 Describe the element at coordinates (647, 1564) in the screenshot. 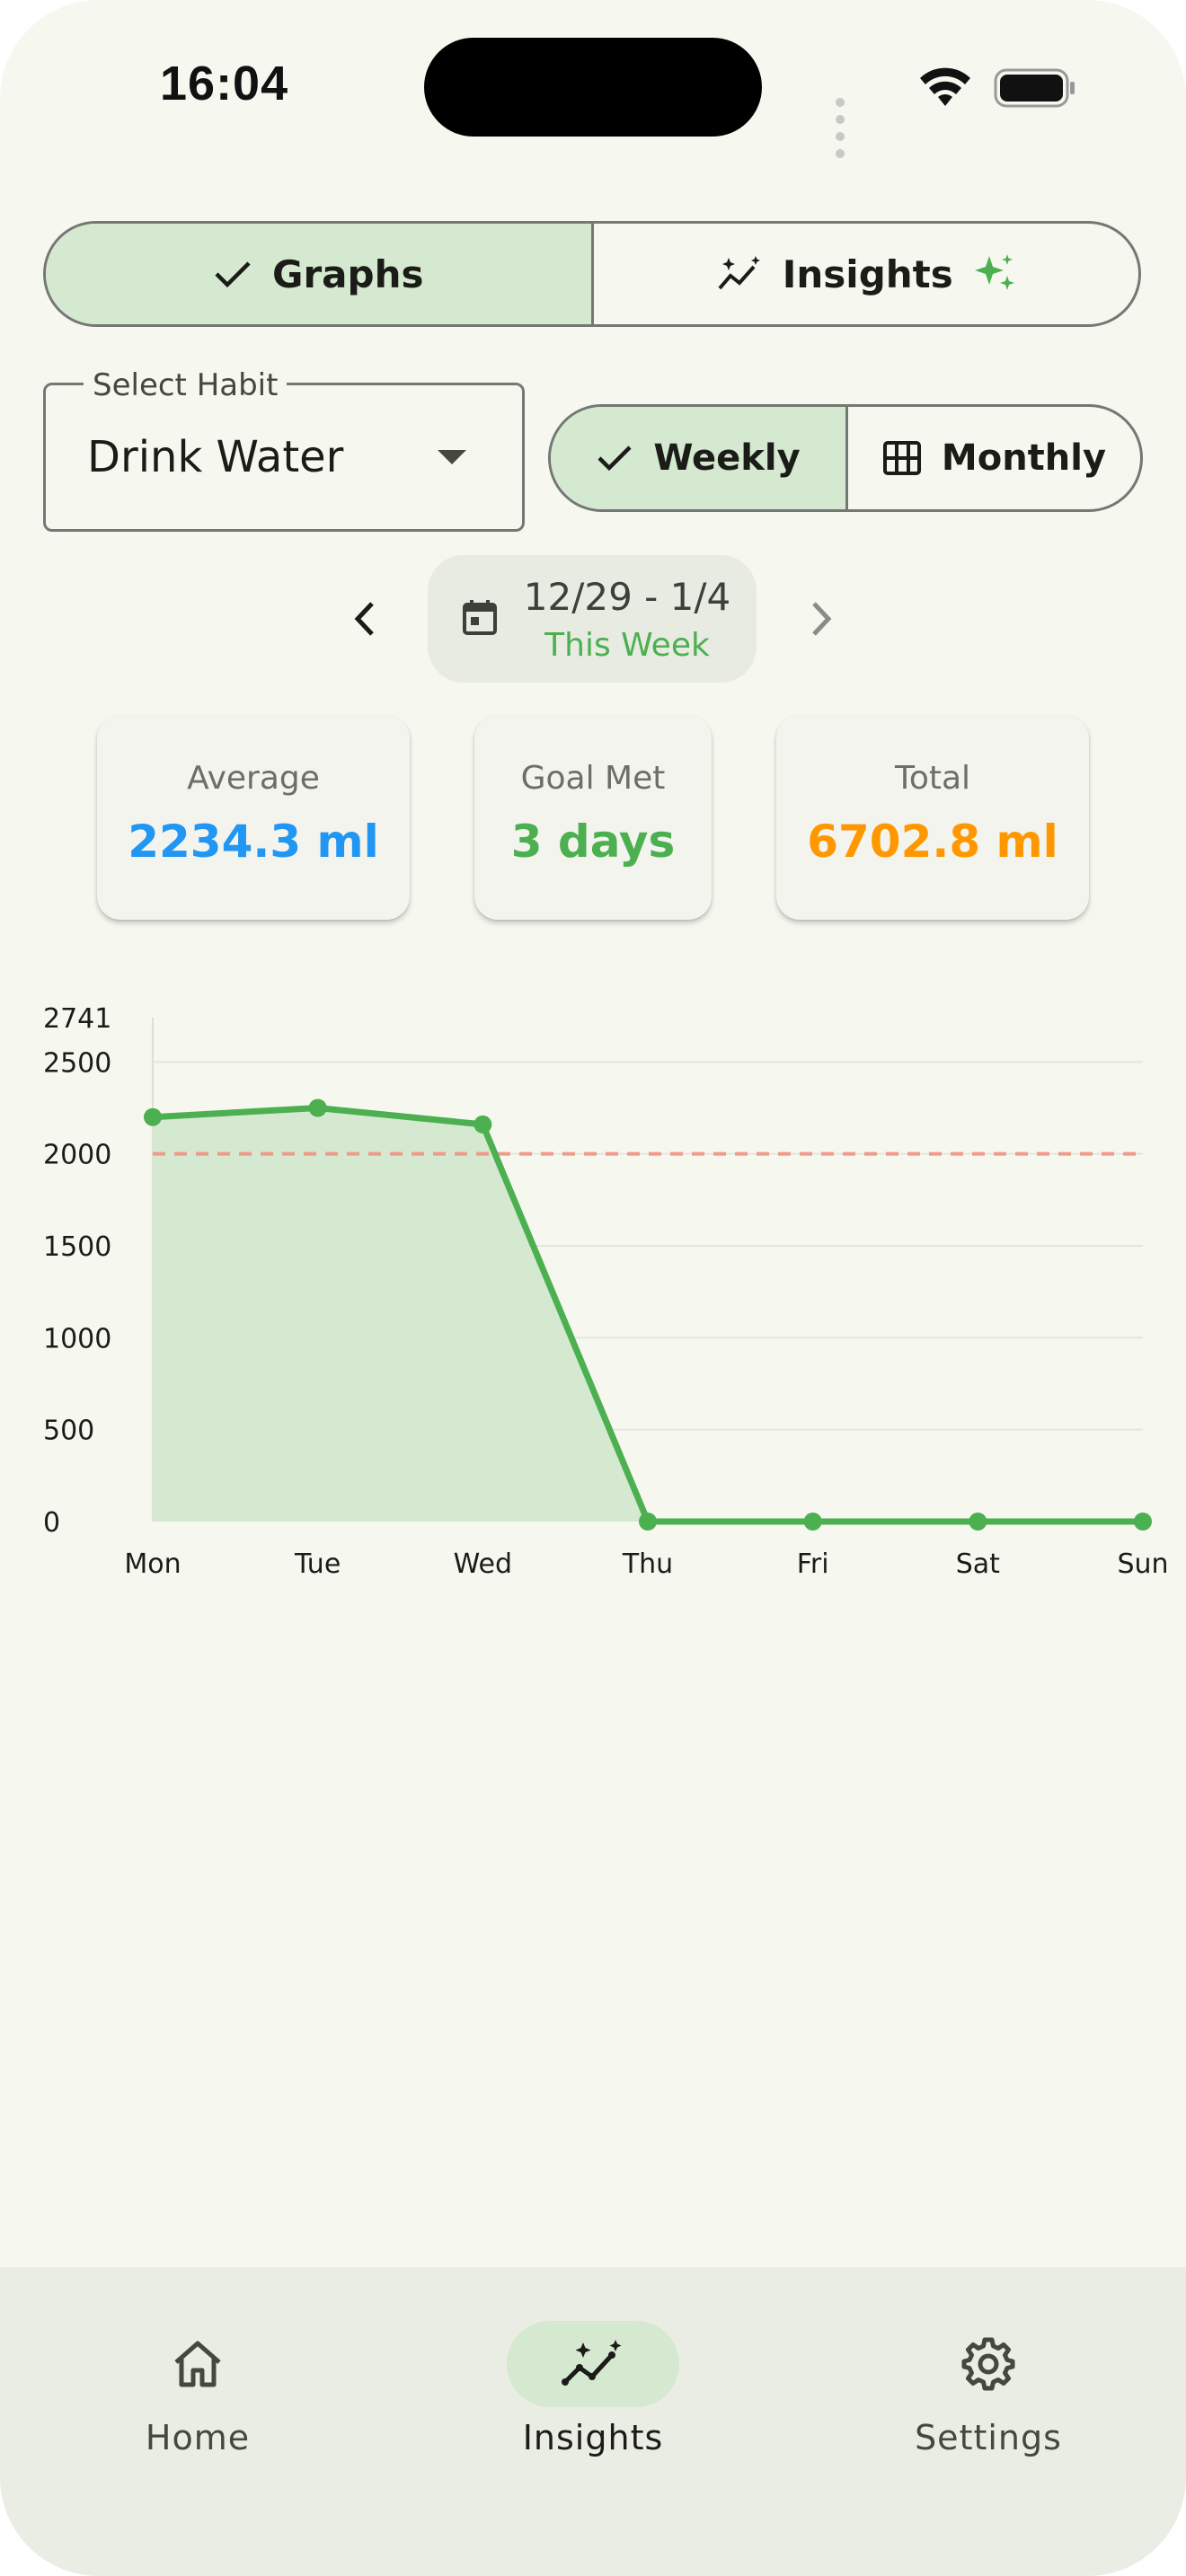

I see `x-tick-label: Thu` at that location.